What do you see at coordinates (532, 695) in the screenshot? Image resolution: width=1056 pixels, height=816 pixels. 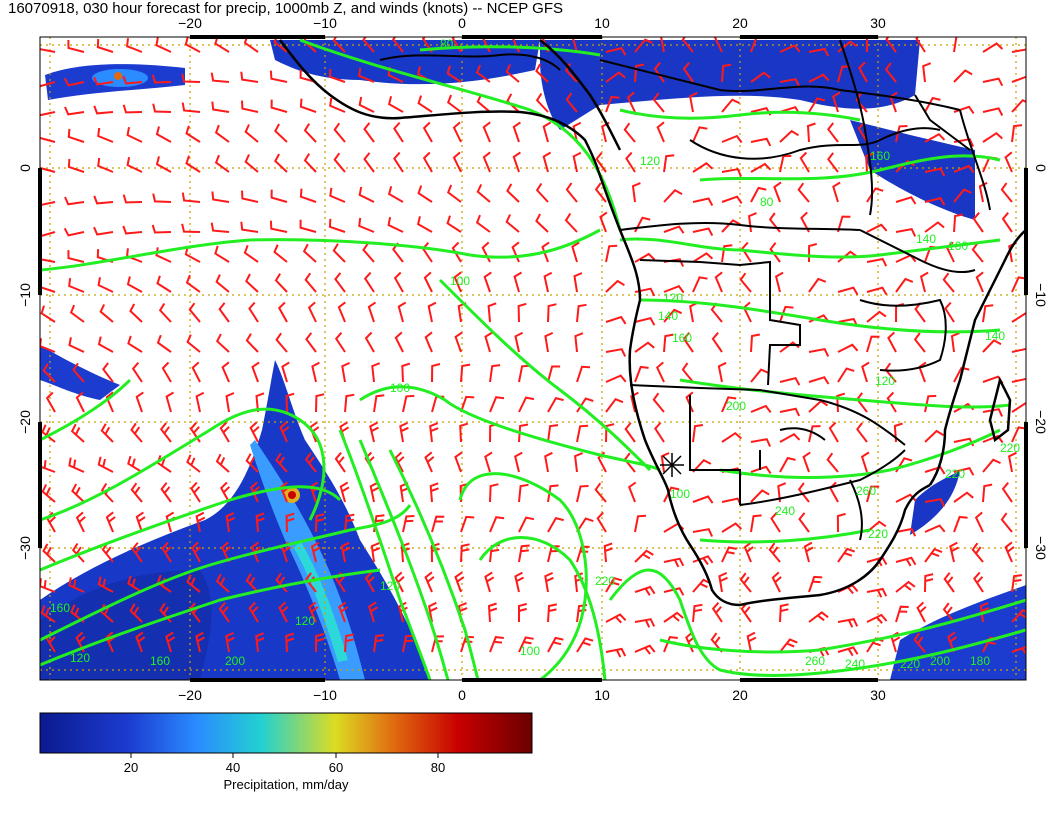 I see `bottom-lon-axis: −20 −10 0 10 20 30` at bounding box center [532, 695].